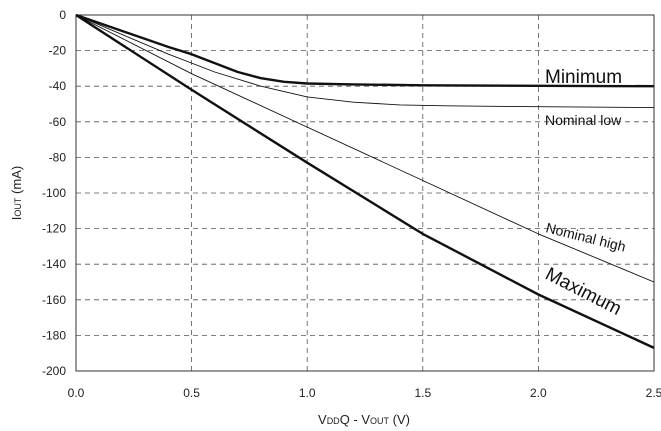  I want to click on y-tick-label: -20, so click(58, 51).